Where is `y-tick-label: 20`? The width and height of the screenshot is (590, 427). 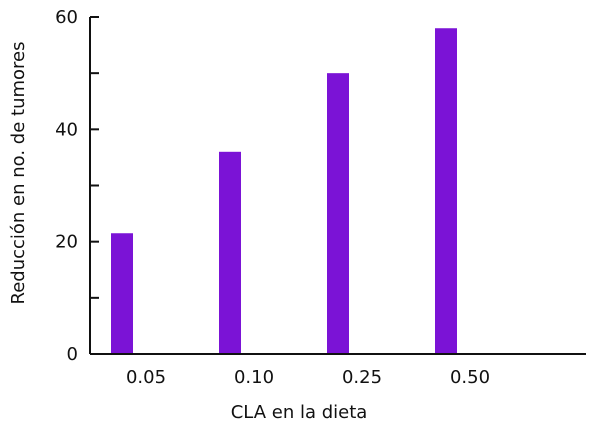 y-tick-label: 20 is located at coordinates (66, 242).